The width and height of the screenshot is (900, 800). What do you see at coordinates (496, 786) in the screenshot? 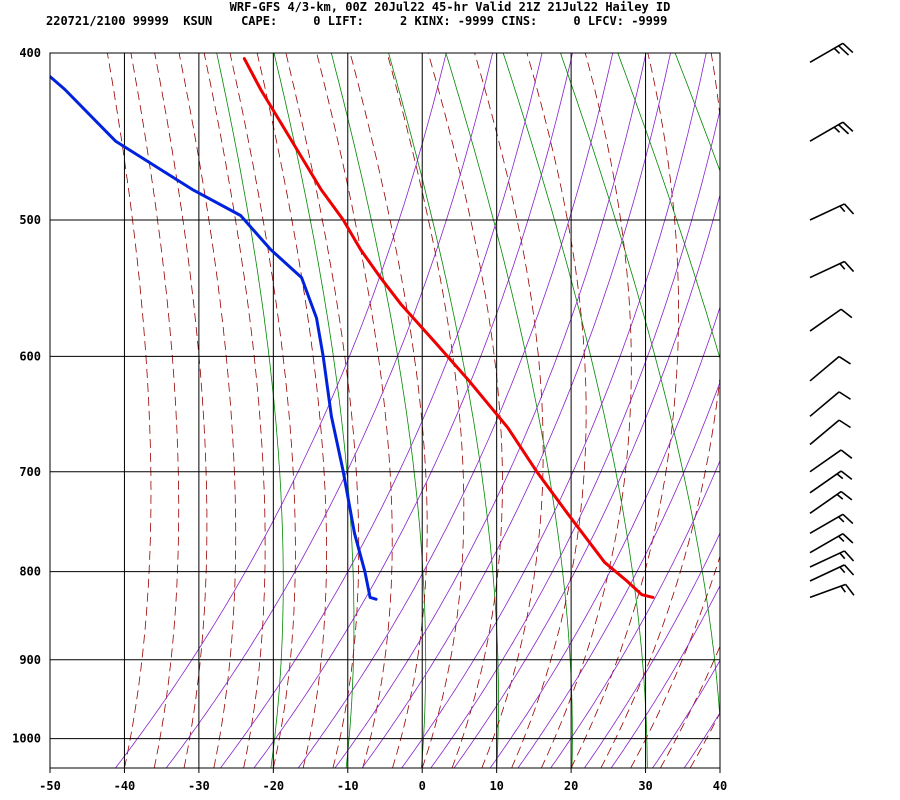
I see `x-tick-label: 10` at bounding box center [496, 786].